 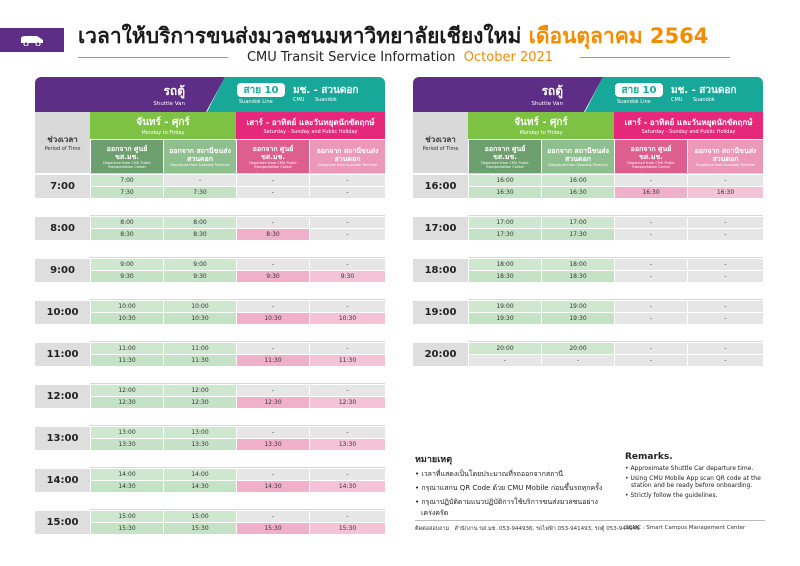 I want to click on time-cell: 9:30, so click(x=273, y=276).